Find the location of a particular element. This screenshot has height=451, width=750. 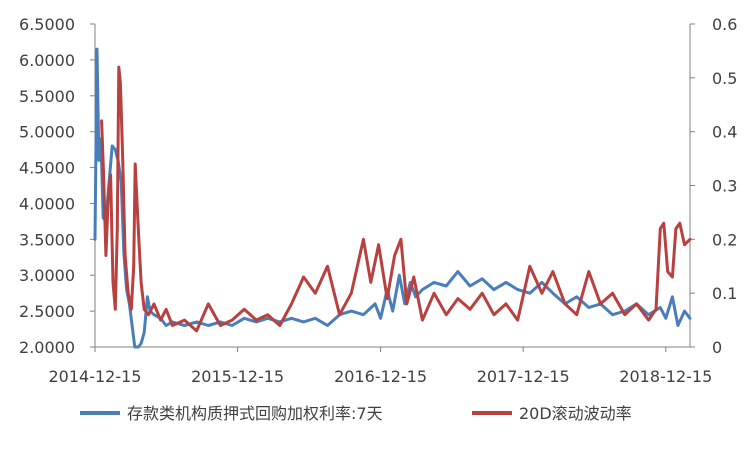

right-y-tick-label: 0.5 is located at coordinates (724, 78).